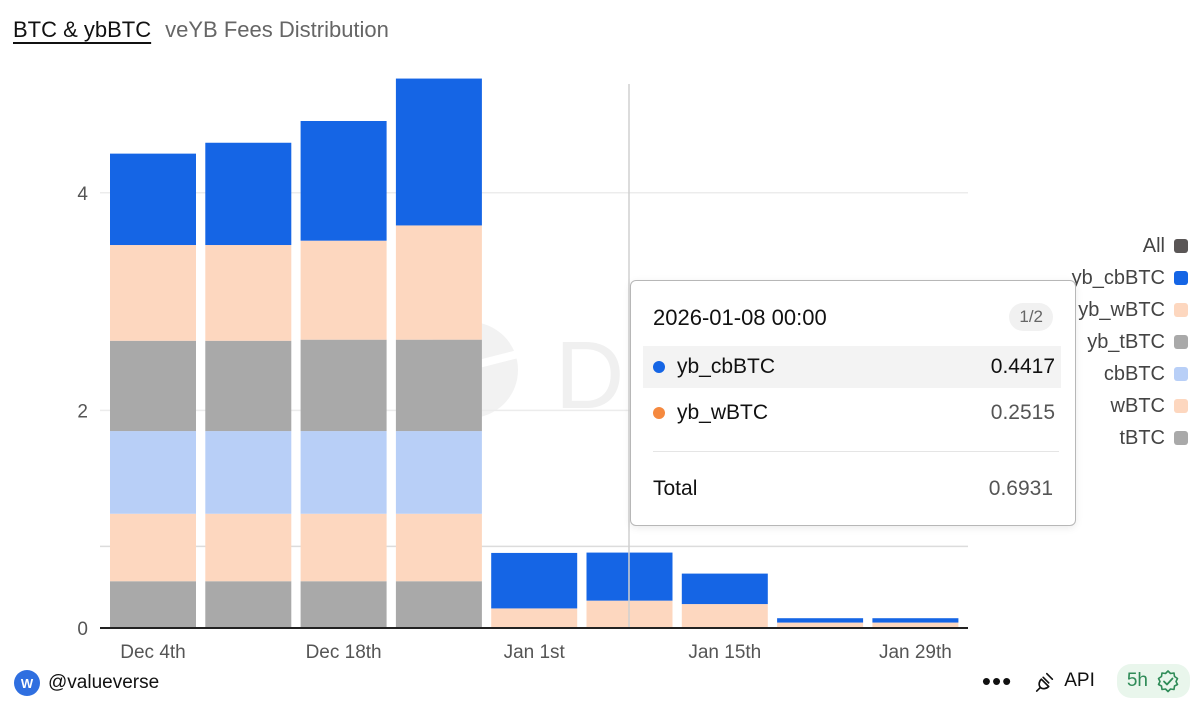 This screenshot has width=1202, height=716. Describe the element at coordinates (1134, 373) in the screenshot. I see `legend-label: cbBTC` at that location.